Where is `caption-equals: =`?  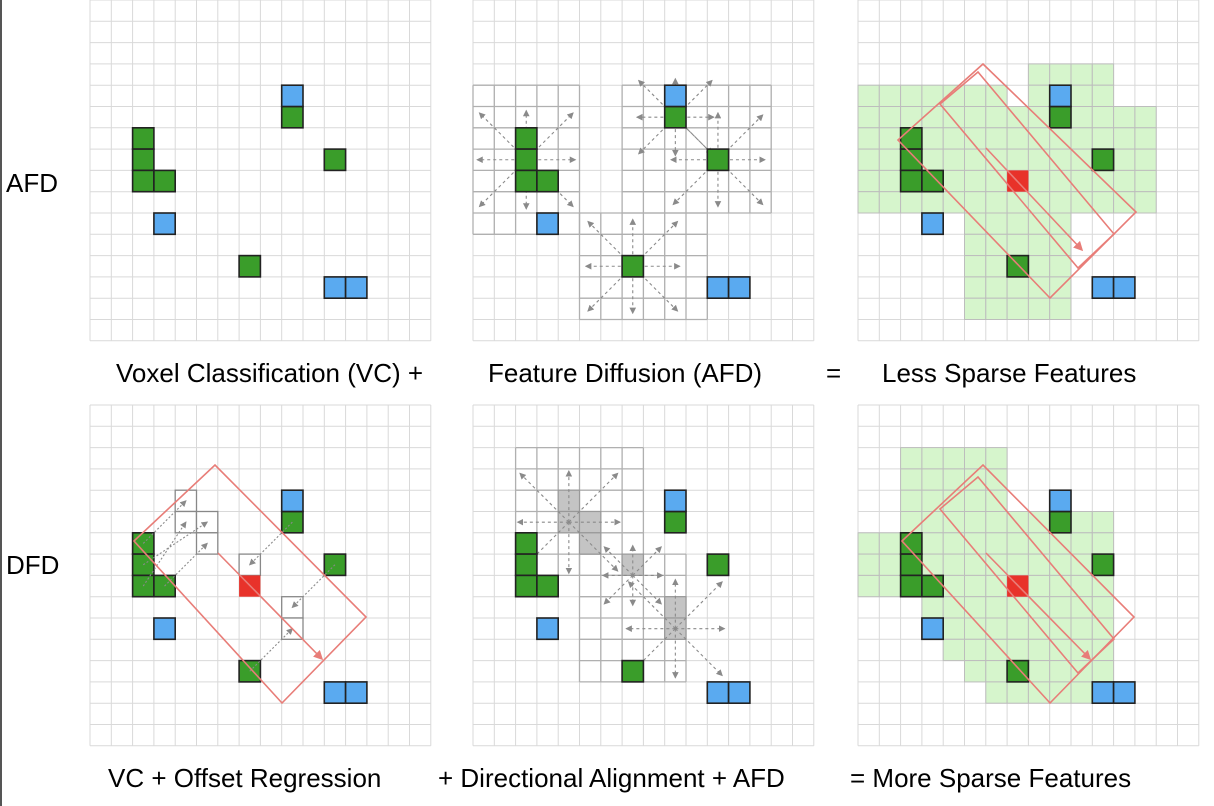 caption-equals: = is located at coordinates (834, 373).